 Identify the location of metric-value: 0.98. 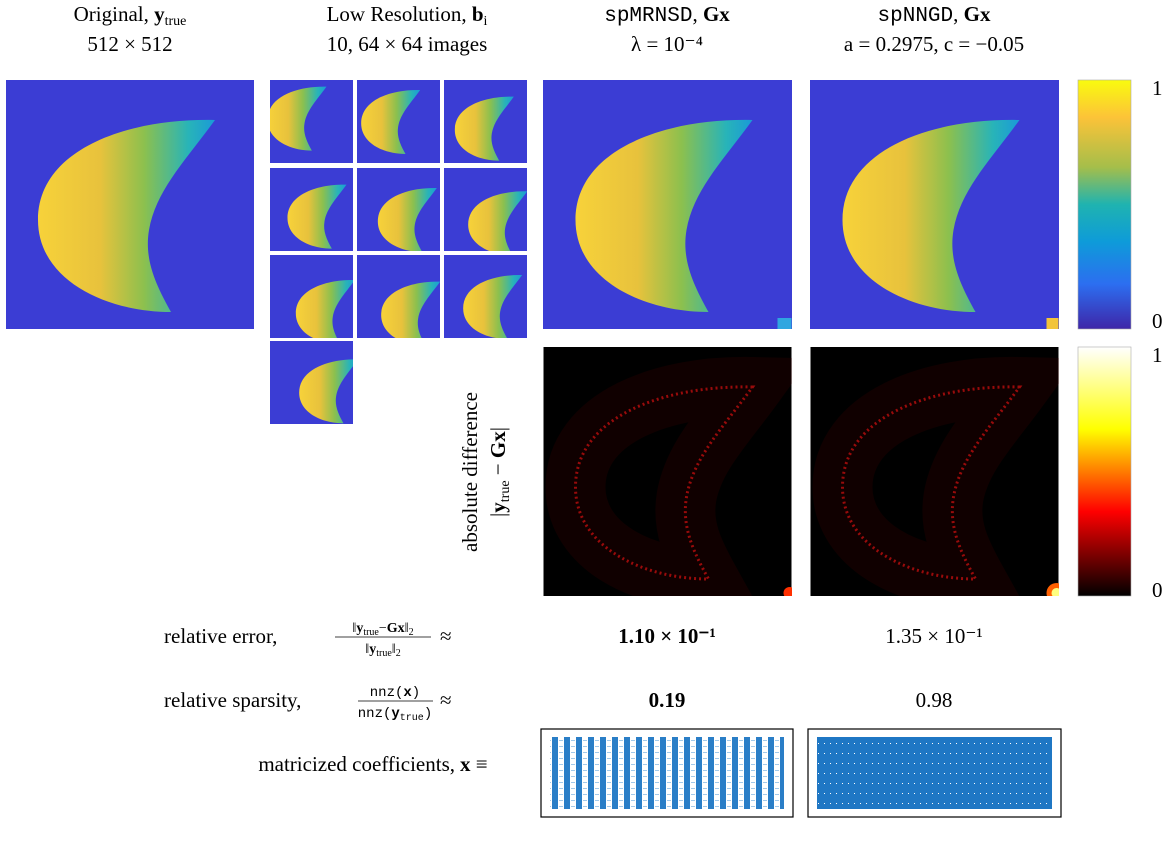
(934, 700).